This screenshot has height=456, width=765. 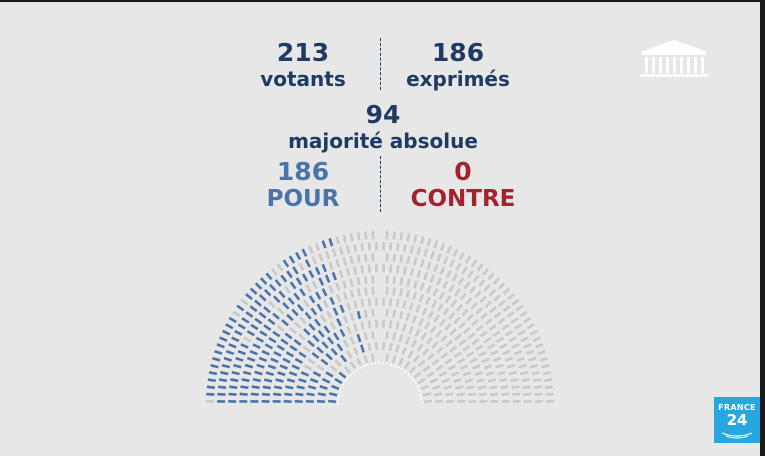 What do you see at coordinates (737, 420) in the screenshot?
I see `france24-brand-number: 24` at bounding box center [737, 420].